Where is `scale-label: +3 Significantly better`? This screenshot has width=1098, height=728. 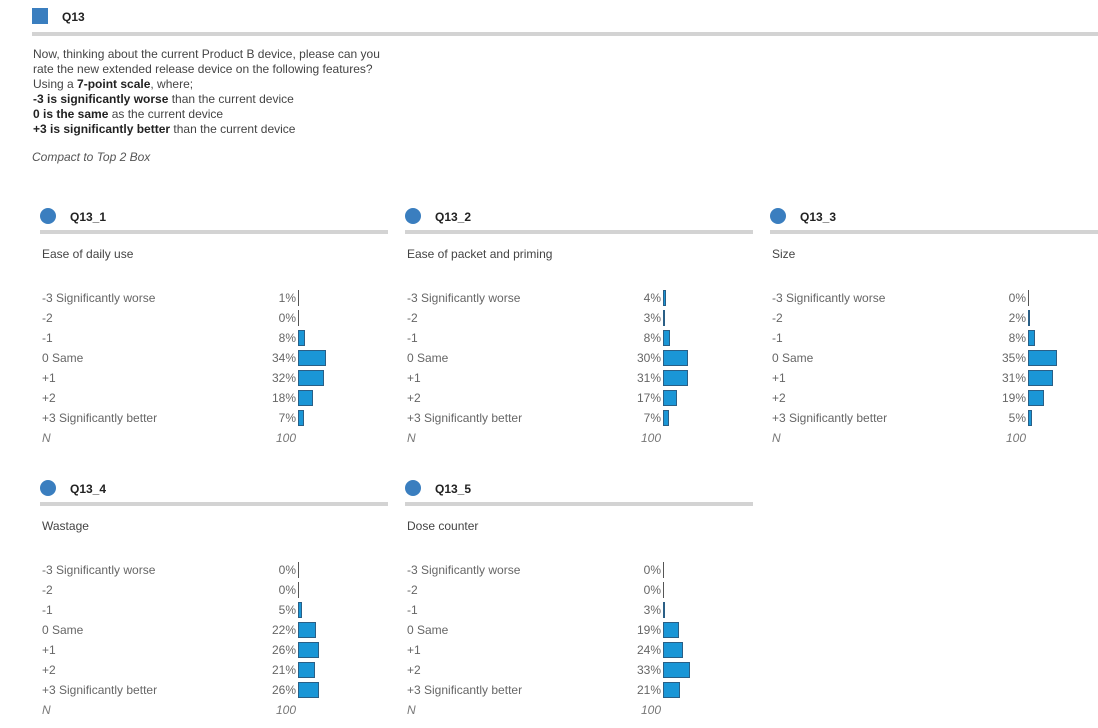
scale-label: +3 Significantly better is located at coordinates (465, 418).